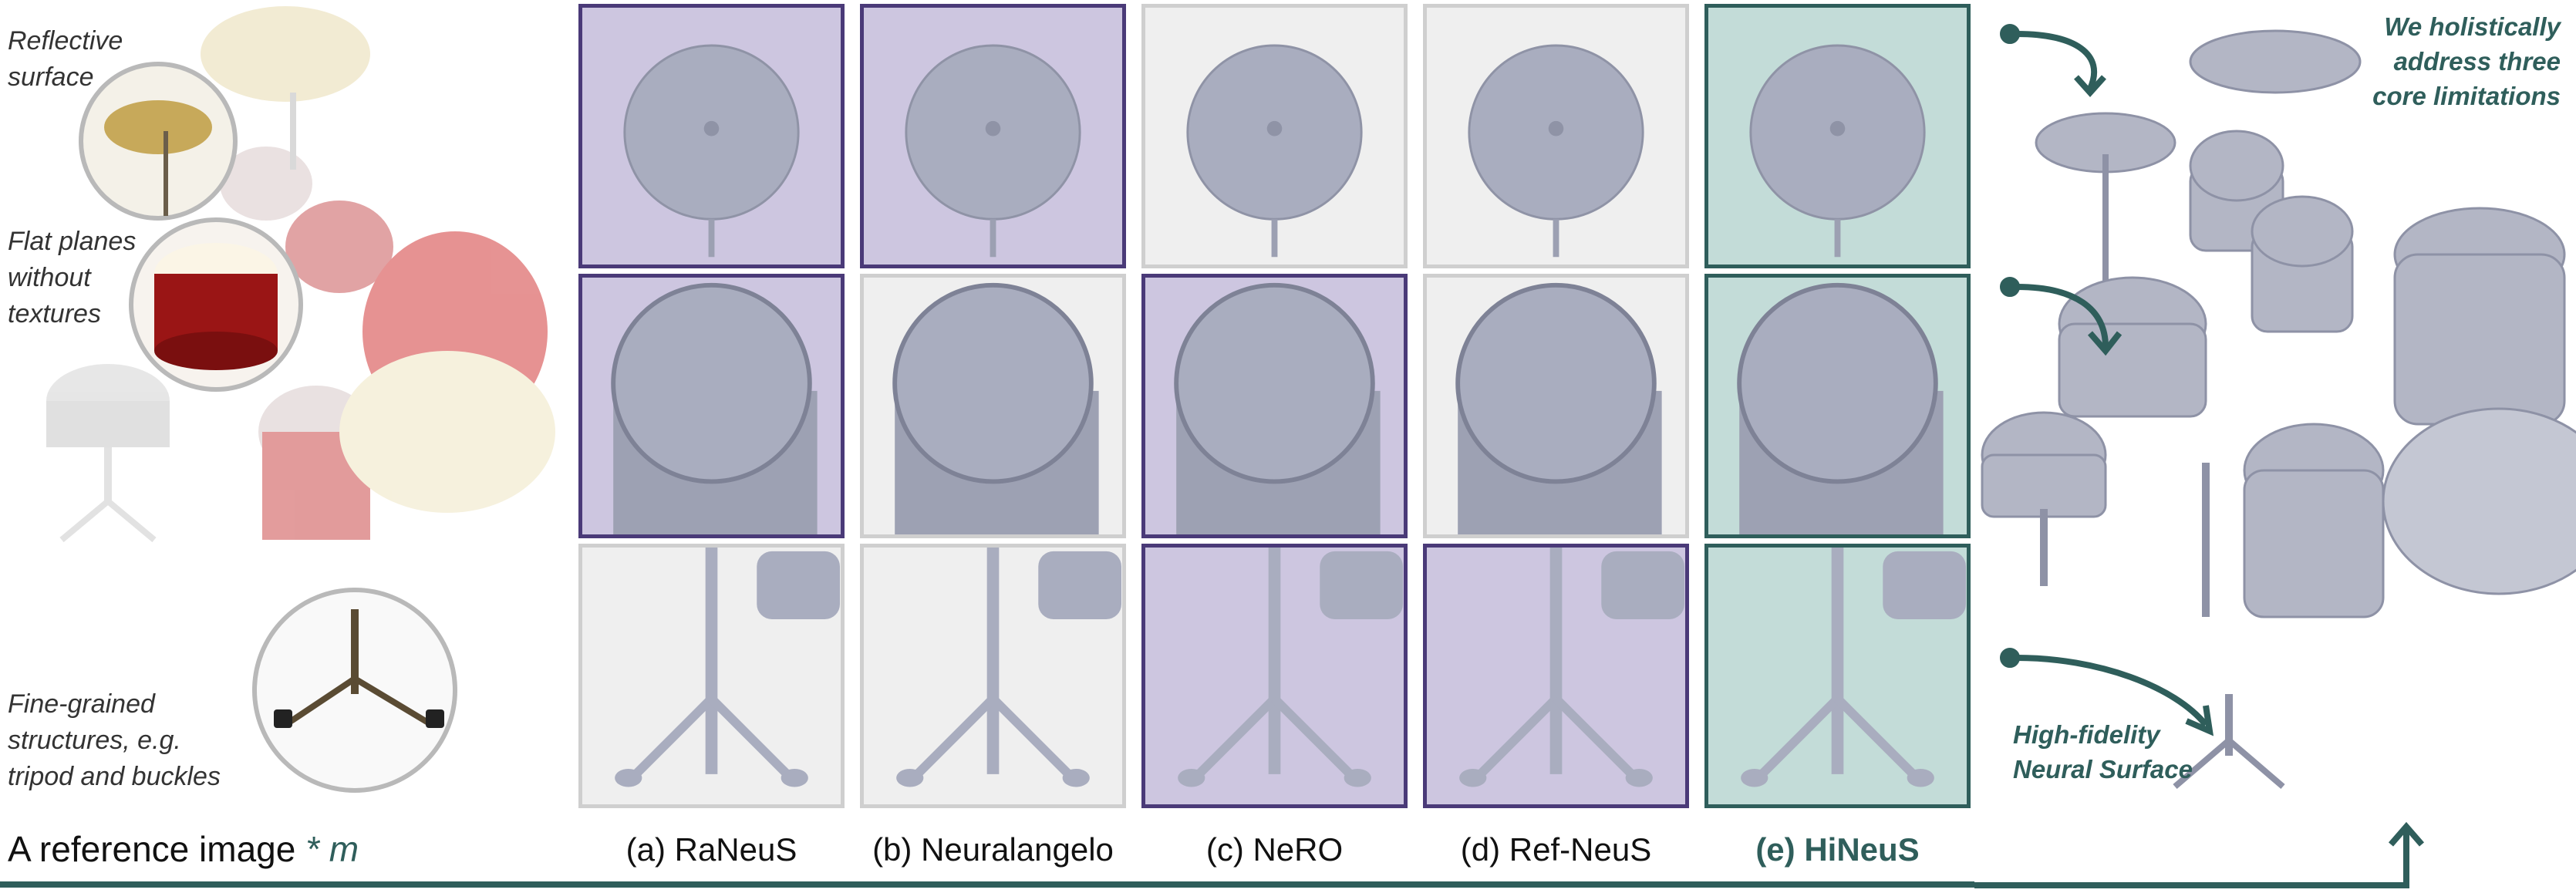  Describe the element at coordinates (1837, 850) in the screenshot. I see `method-label: (e) HiNeuS` at that location.